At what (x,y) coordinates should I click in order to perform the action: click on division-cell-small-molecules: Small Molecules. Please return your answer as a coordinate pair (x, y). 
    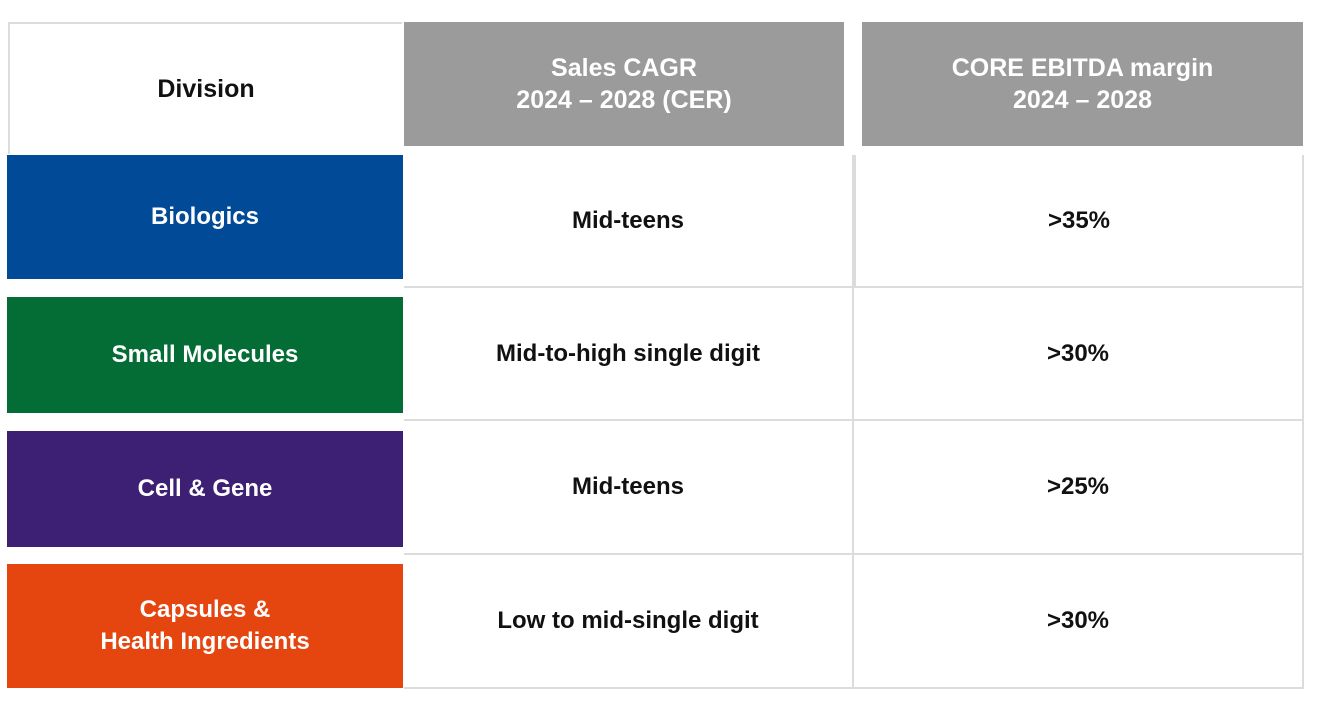
    Looking at the image, I should click on (205, 355).